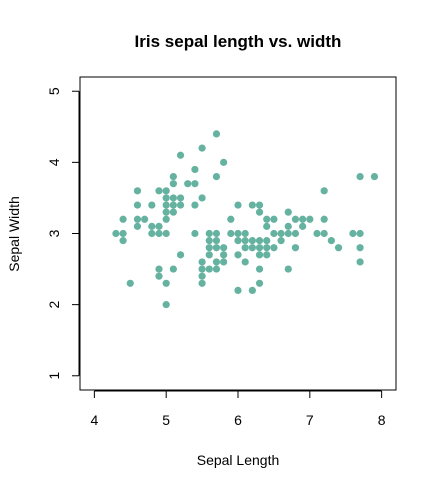 This screenshot has height=489, width=437. I want to click on x-tick-label: 5, so click(166, 420).